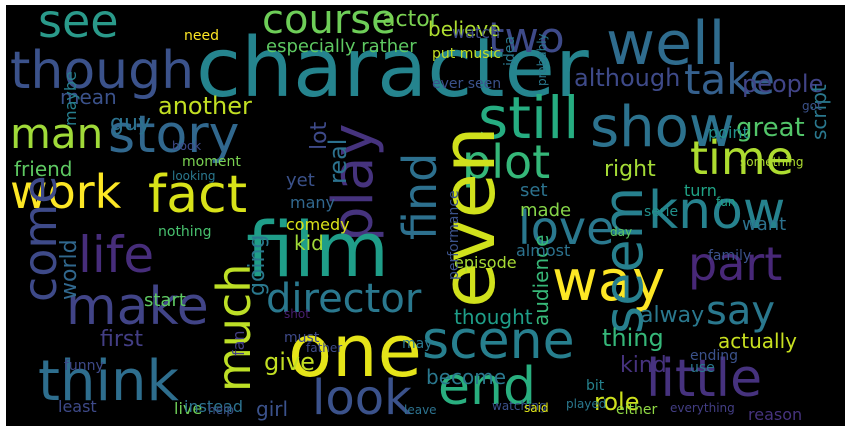  I want to click on word: thought, so click(493, 317).